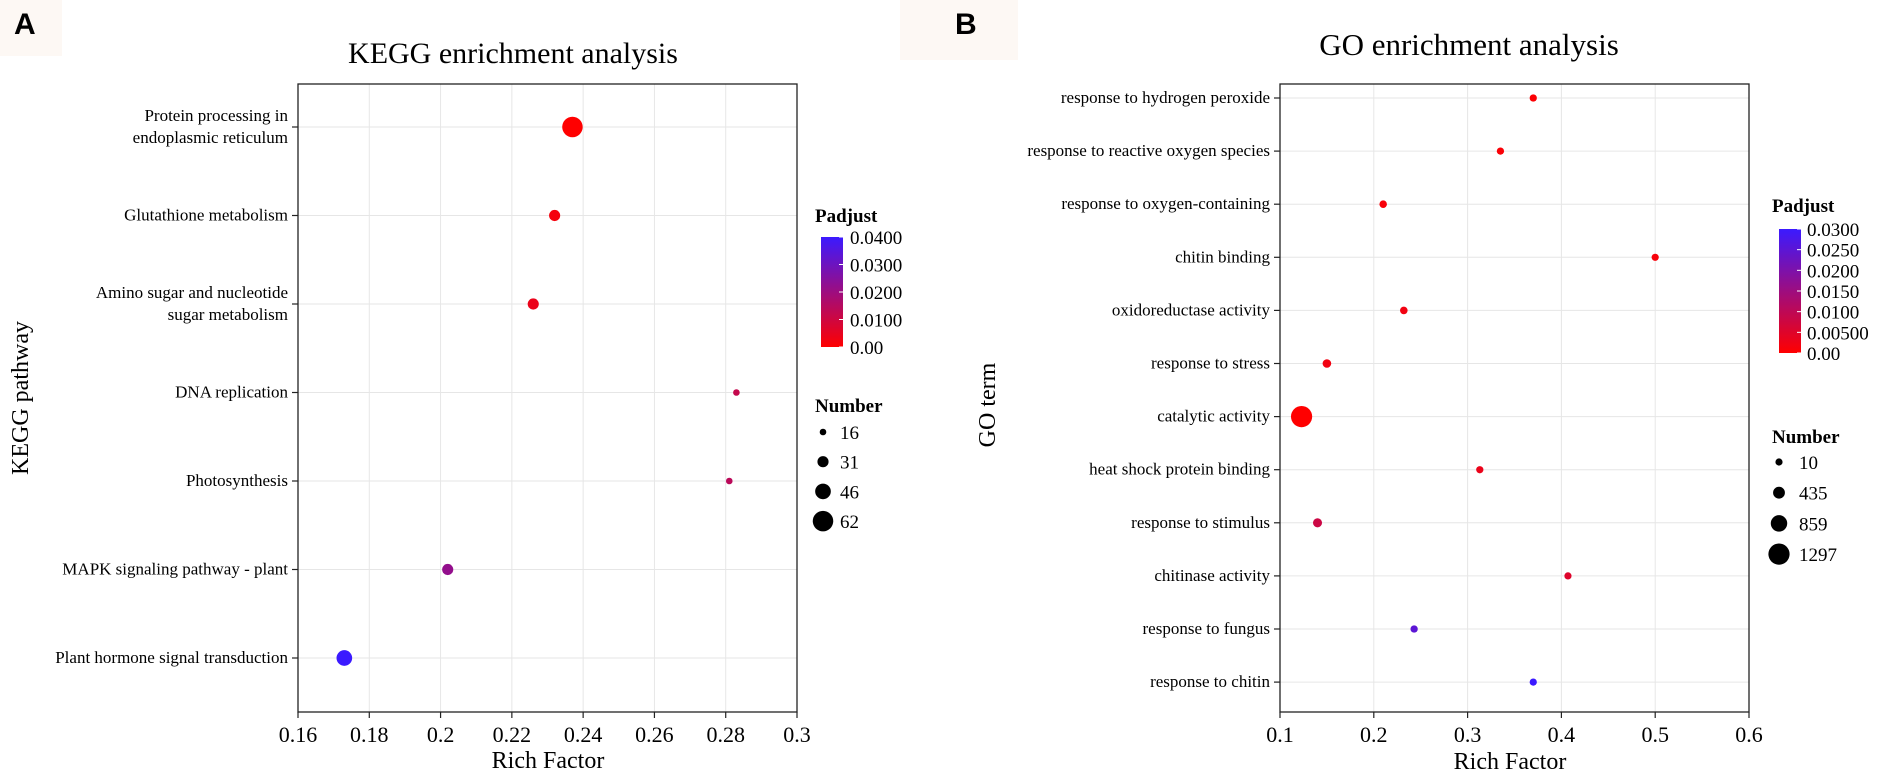 The height and width of the screenshot is (779, 1890). Describe the element at coordinates (849, 406) in the screenshot. I see `kegg-size-legend-title: Number` at that location.